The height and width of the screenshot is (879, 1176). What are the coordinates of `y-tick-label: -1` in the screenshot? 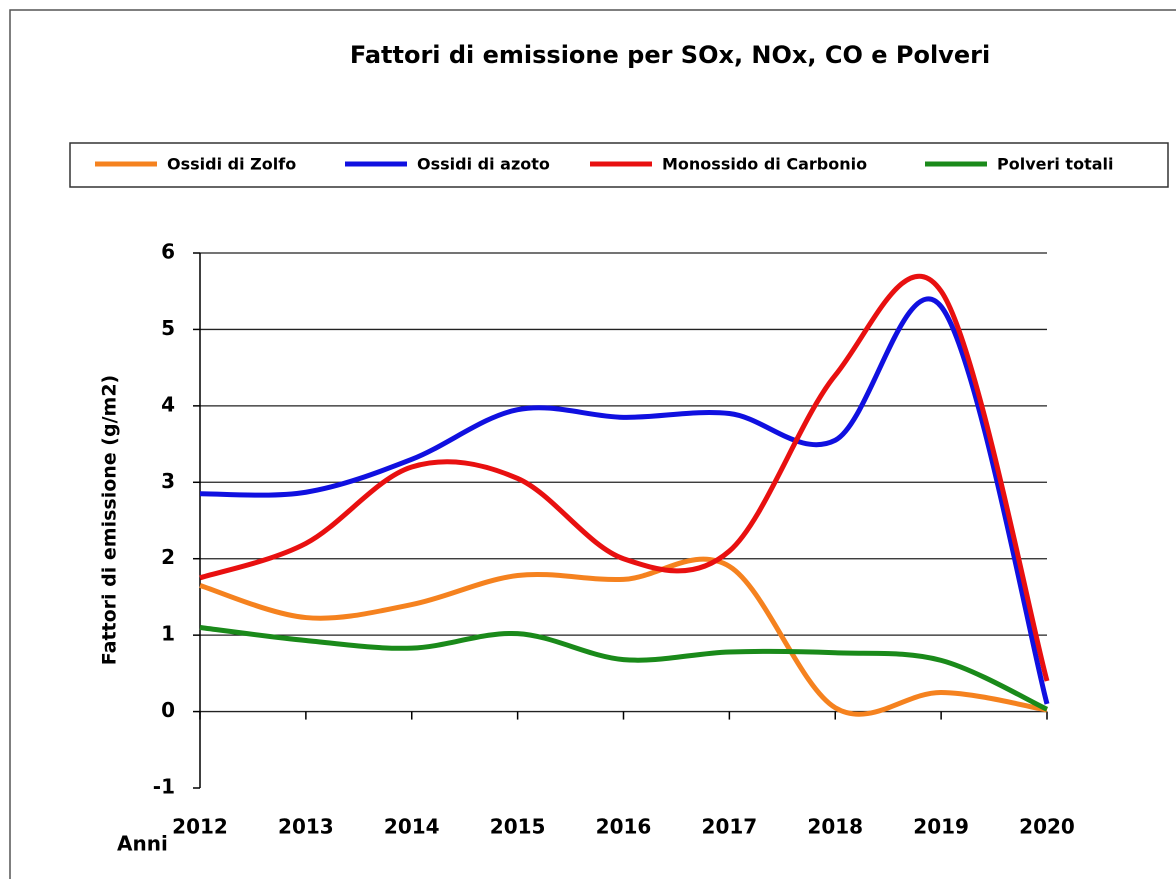 It's located at (164, 787).